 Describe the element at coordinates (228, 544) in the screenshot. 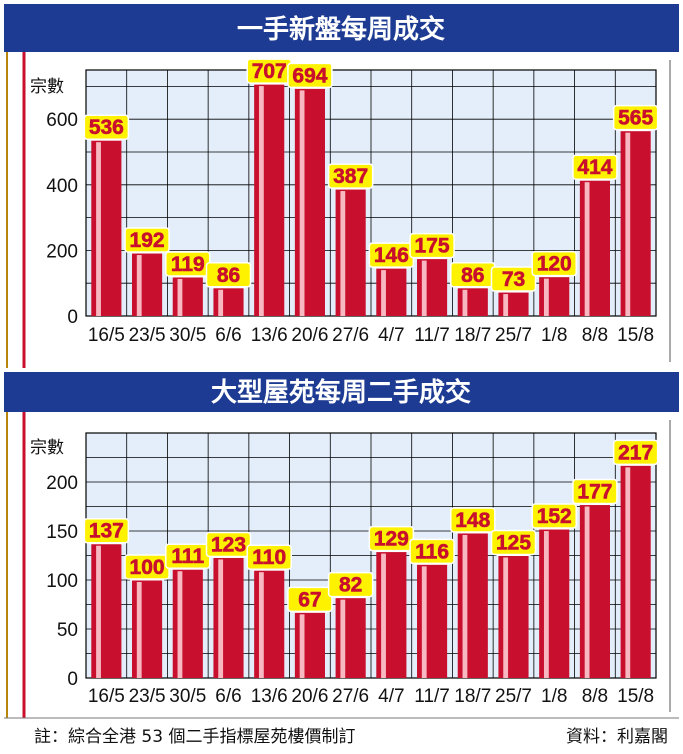

I see `chart-2-data-label: 123` at that location.